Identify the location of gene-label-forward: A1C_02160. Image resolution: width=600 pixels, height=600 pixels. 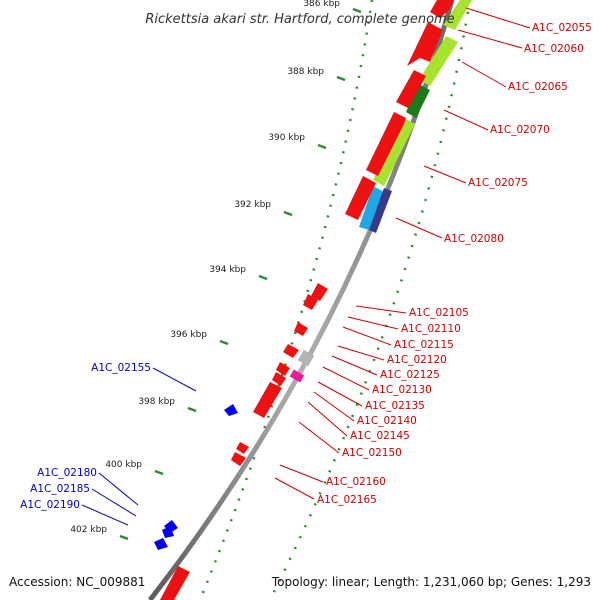
(356, 482).